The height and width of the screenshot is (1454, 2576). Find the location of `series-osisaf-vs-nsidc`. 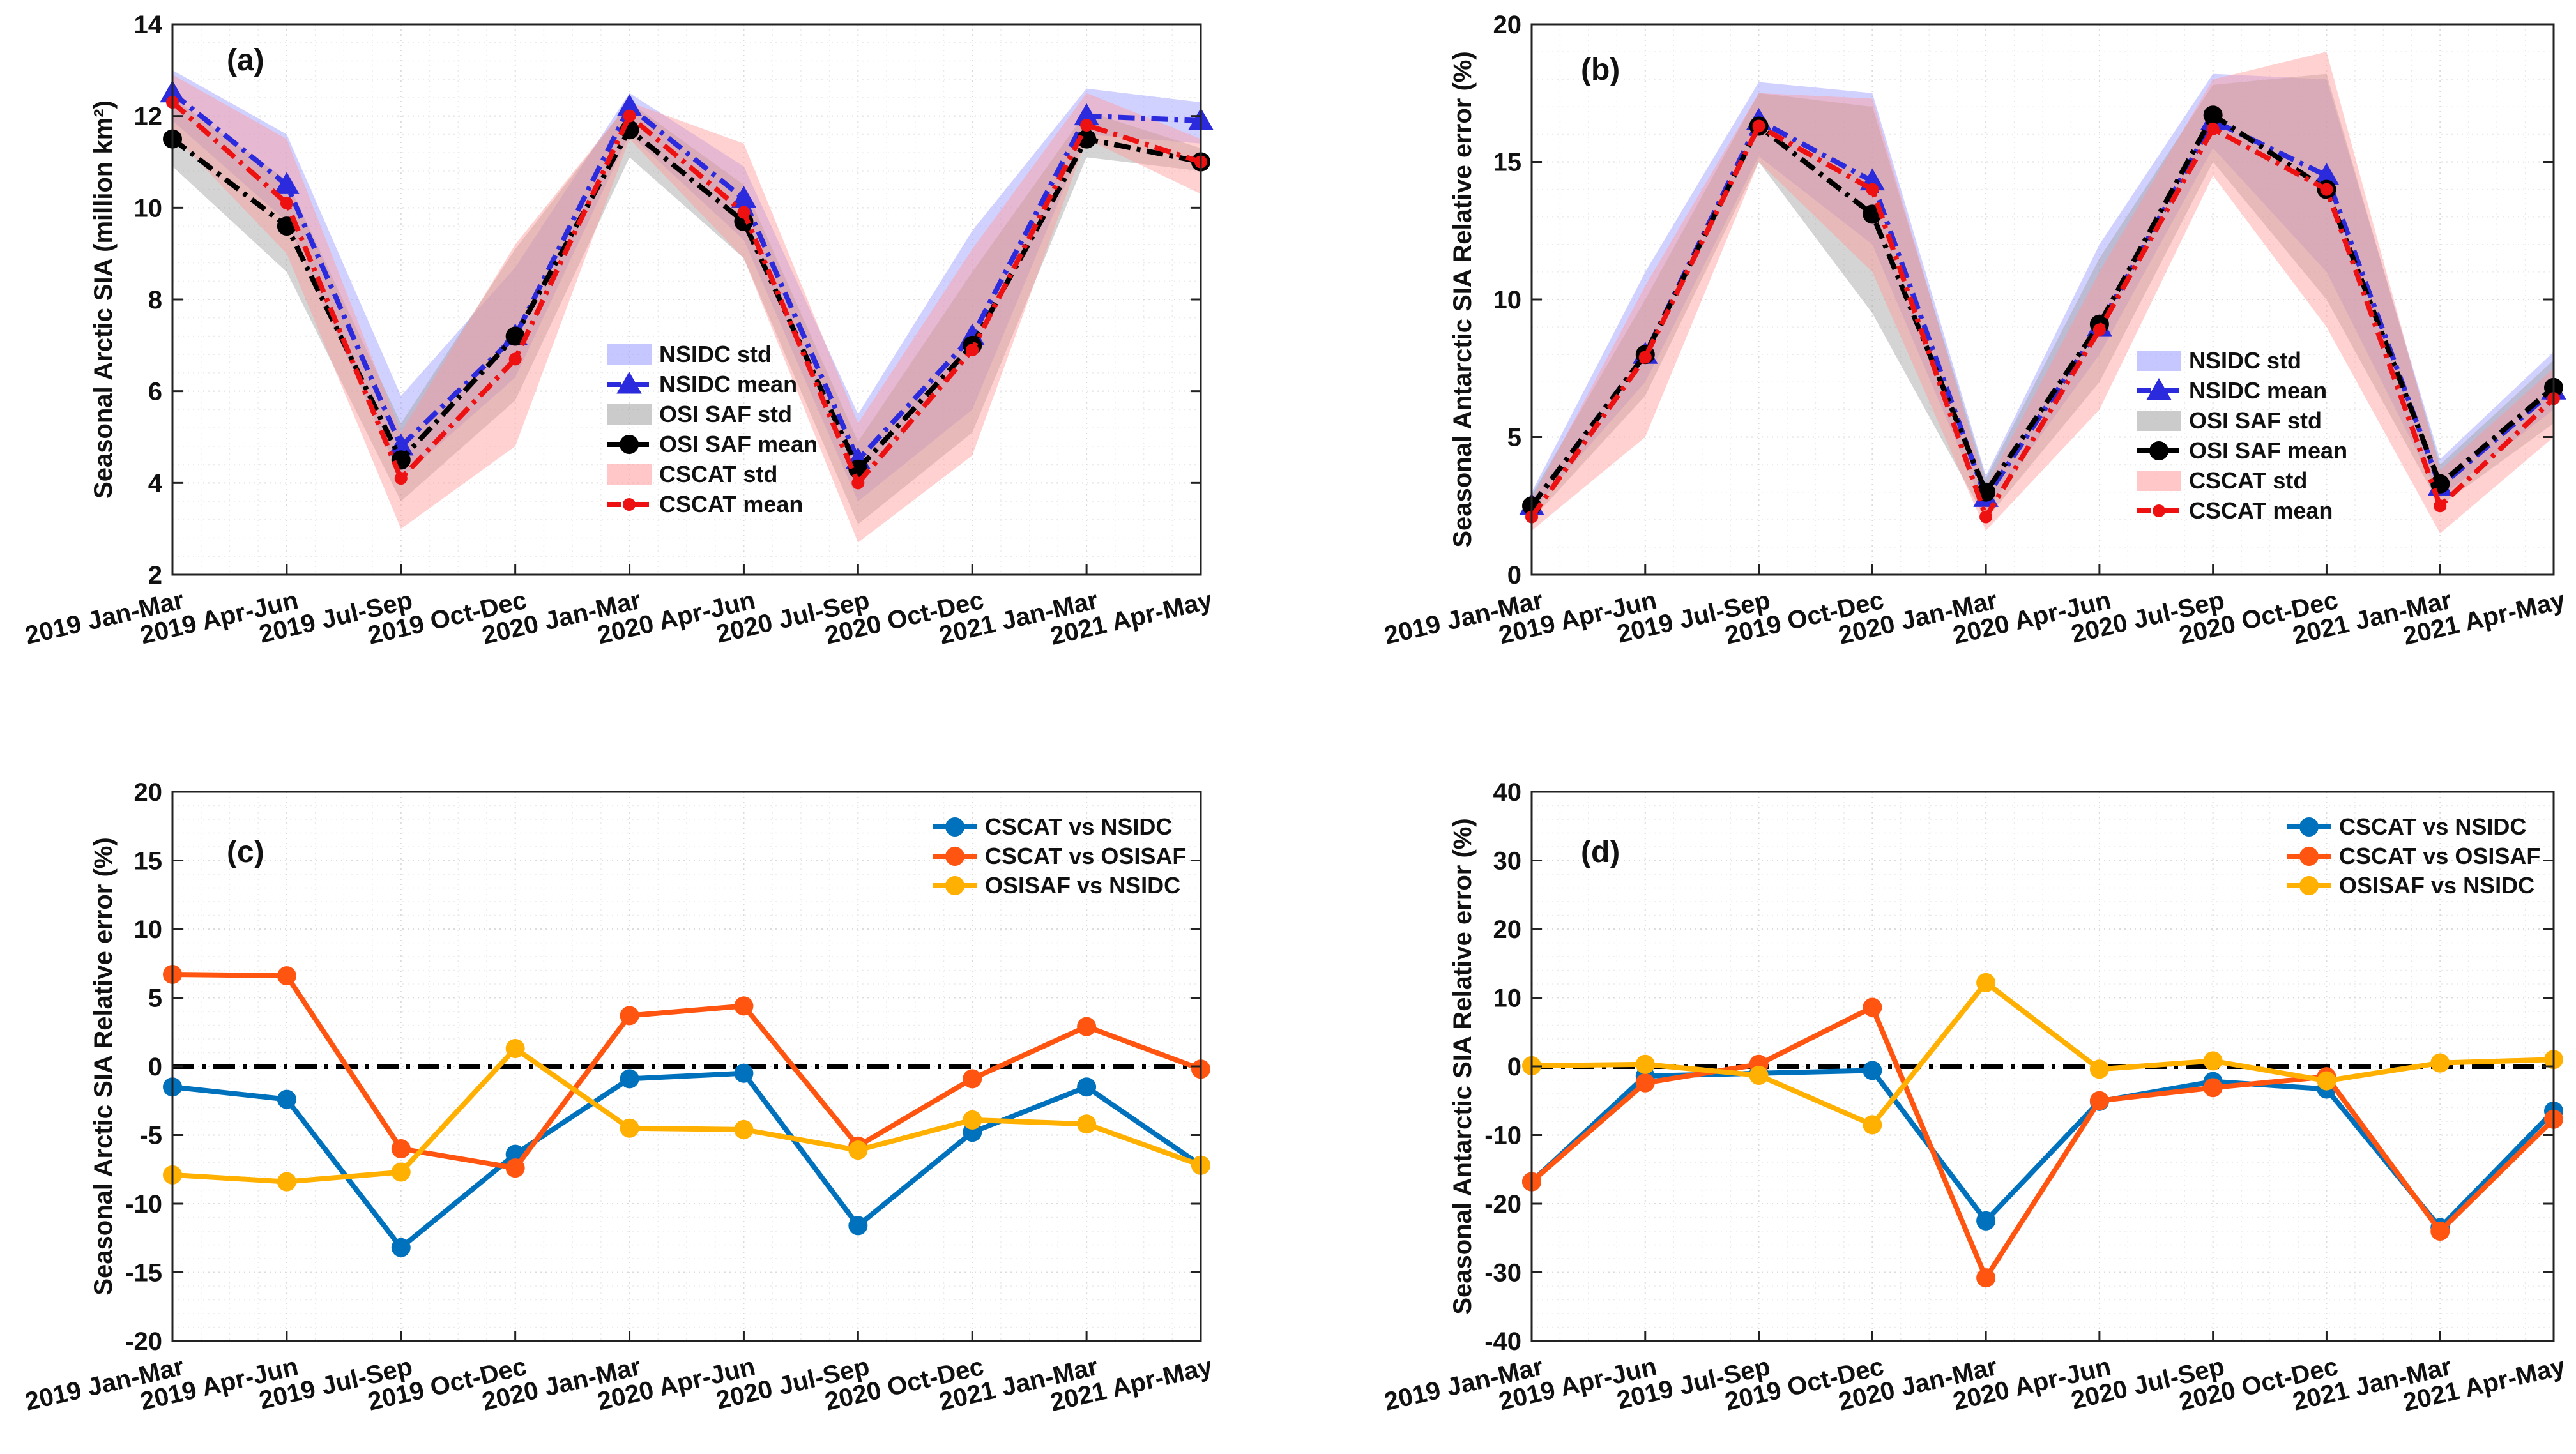

series-osisaf-vs-nsidc is located at coordinates (686, 1115).